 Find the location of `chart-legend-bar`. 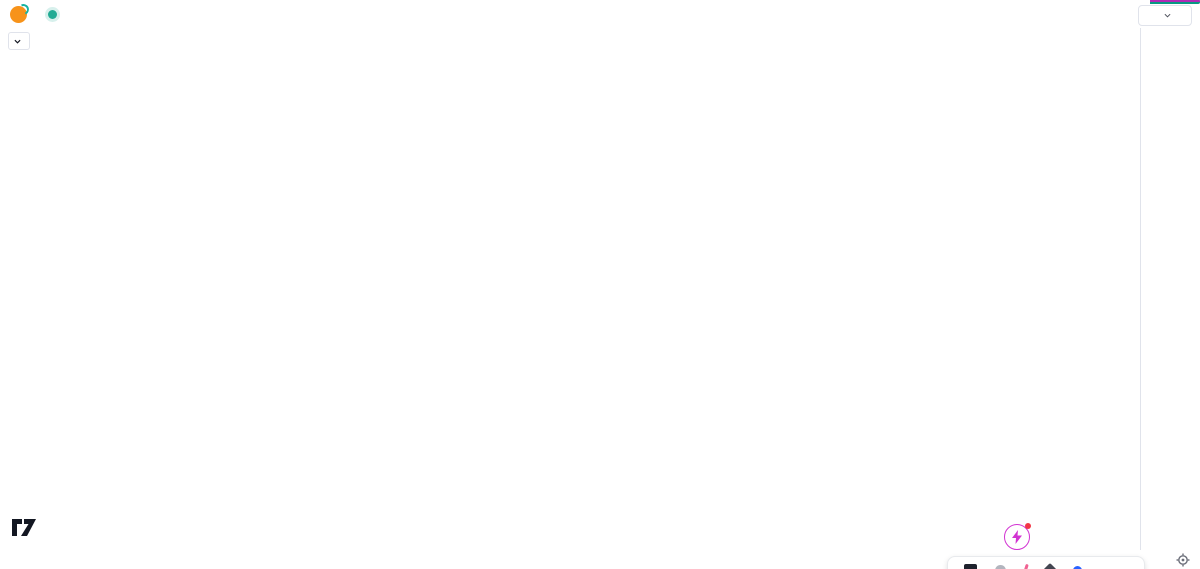

chart-legend-bar is located at coordinates (575, 14).